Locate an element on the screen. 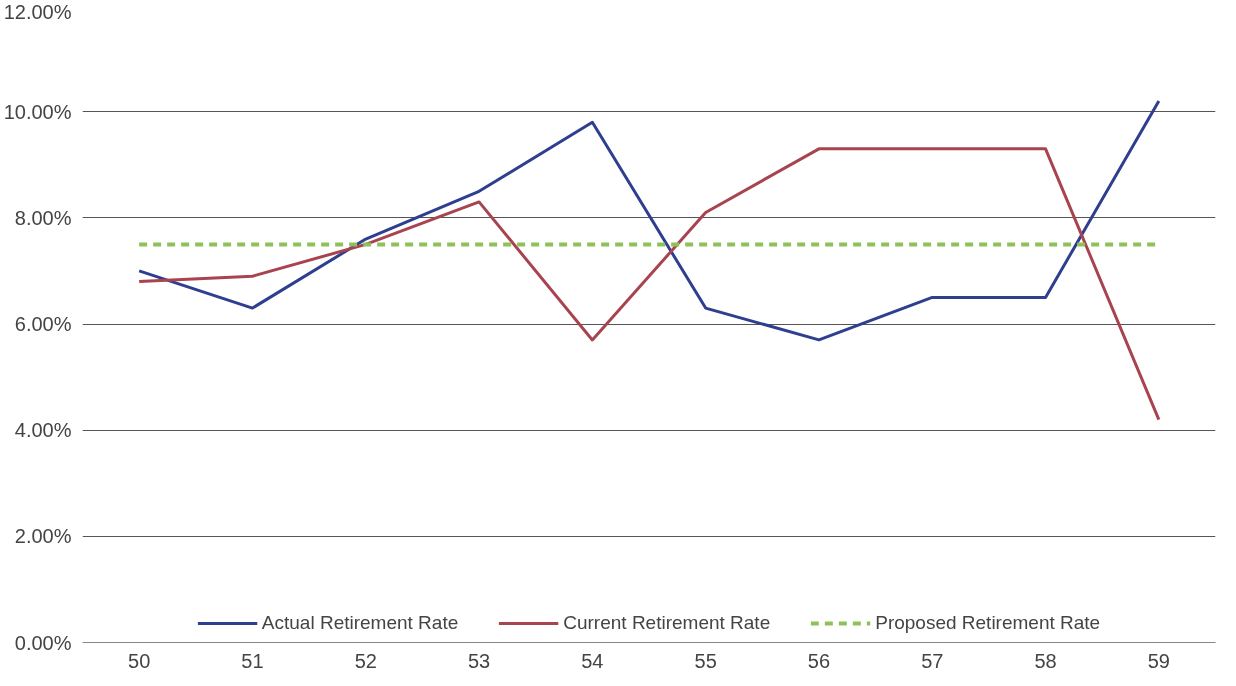  y-tick-label: 6.00% is located at coordinates (43, 324).